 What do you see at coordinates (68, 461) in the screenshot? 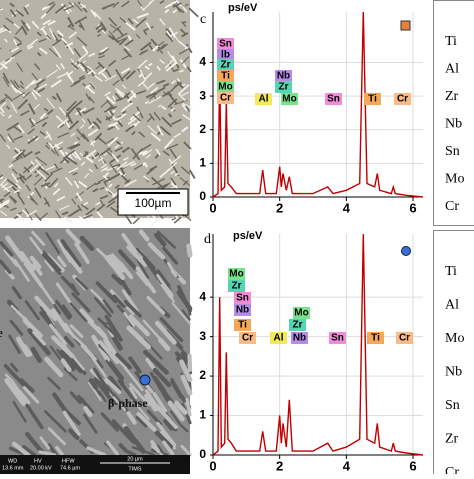
I see `info-header: HFW` at bounding box center [68, 461].